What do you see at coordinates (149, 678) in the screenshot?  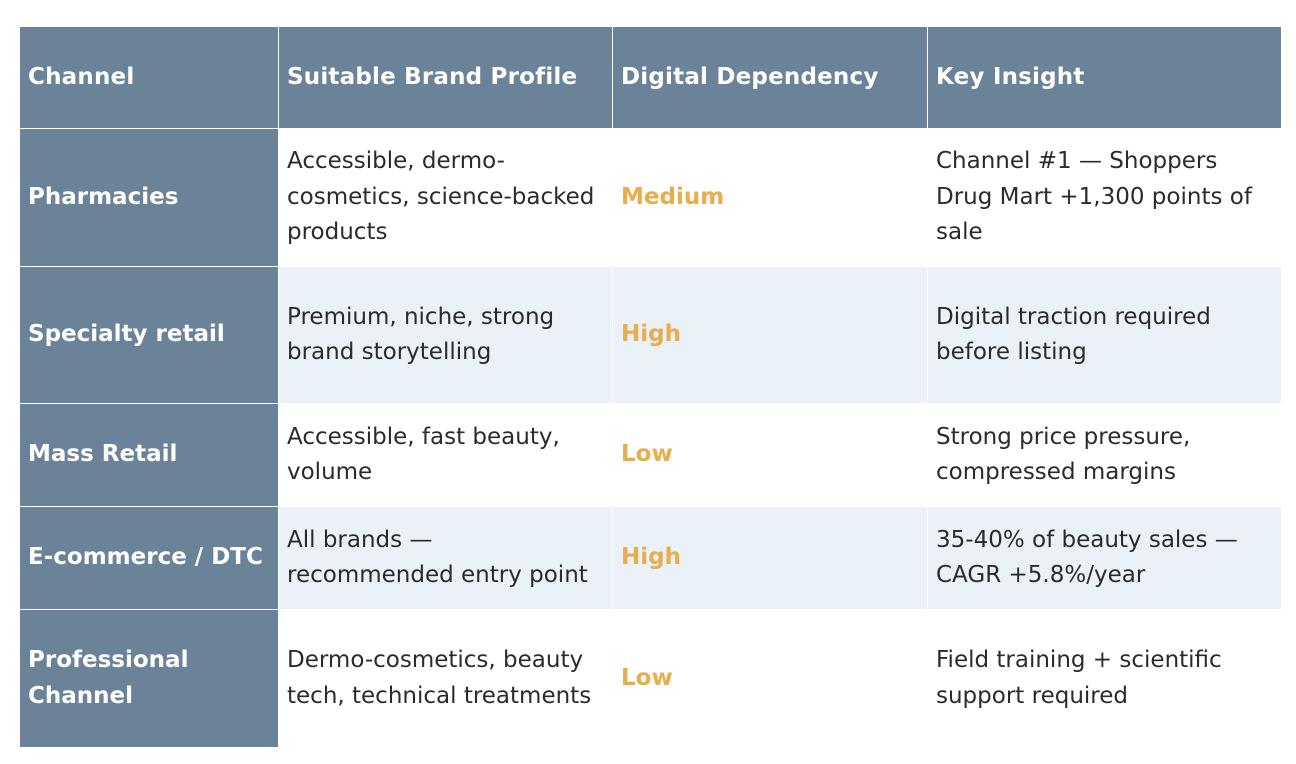 I see `channel-cell: Professional Channel` at bounding box center [149, 678].